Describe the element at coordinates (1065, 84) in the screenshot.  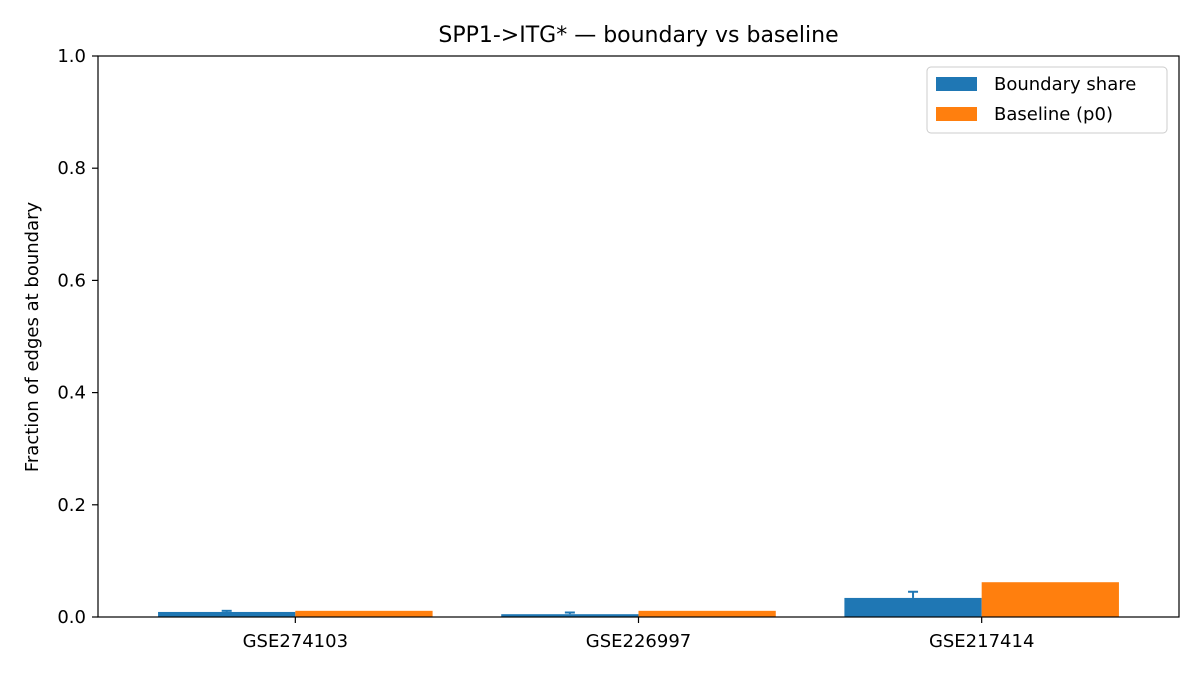
I see `legend-label-boundary: Boundary share` at that location.